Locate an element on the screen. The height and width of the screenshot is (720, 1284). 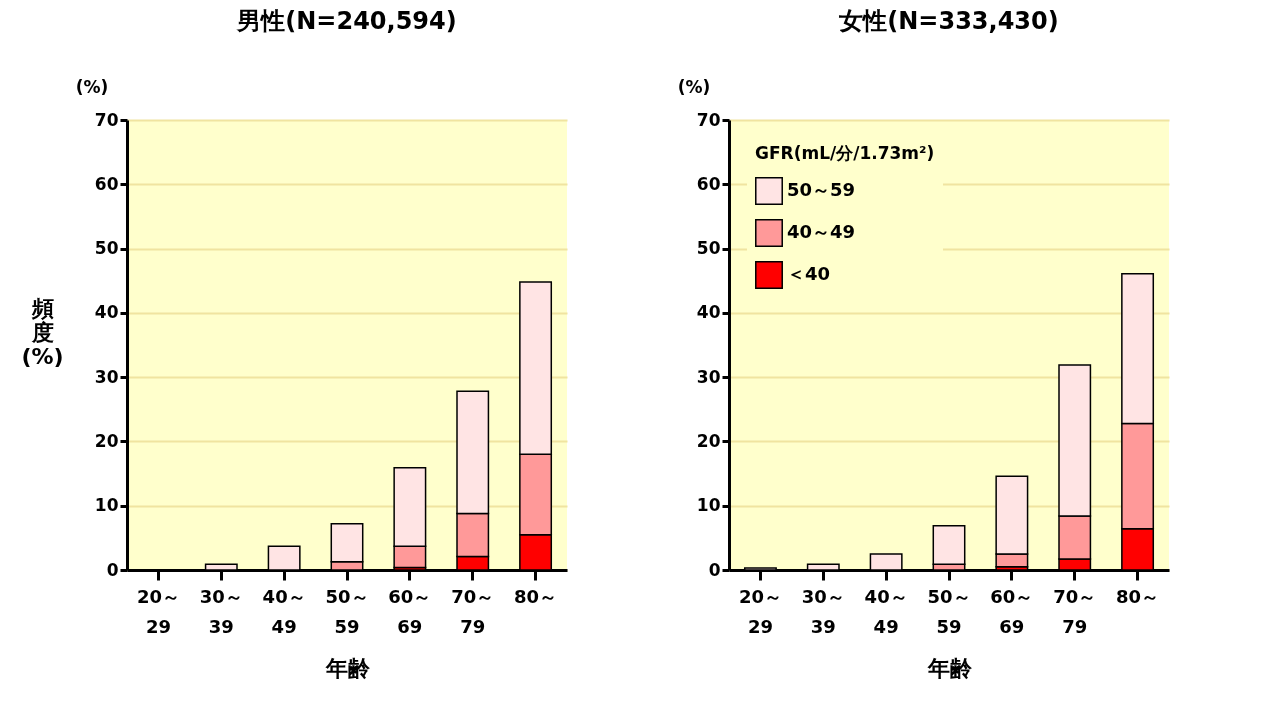
legend-label: ＜40 is located at coordinates (809, 273).